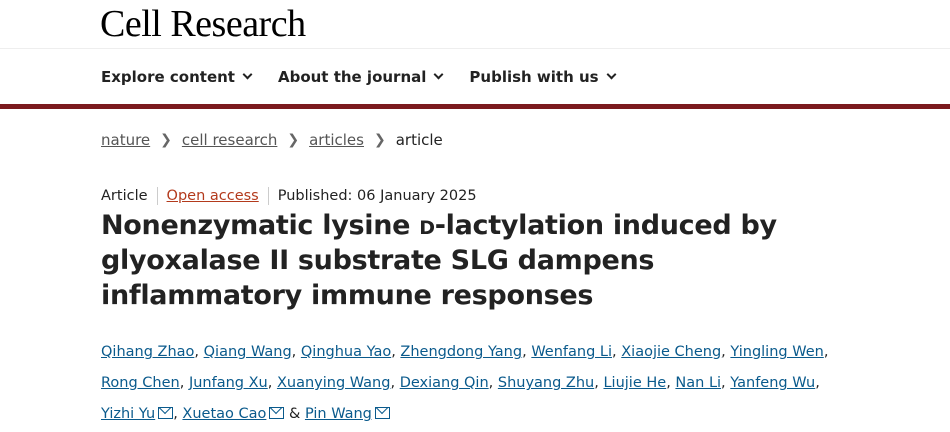 The width and height of the screenshot is (950, 432). Describe the element at coordinates (352, 76) in the screenshot. I see `nav-label: About the journal` at that location.